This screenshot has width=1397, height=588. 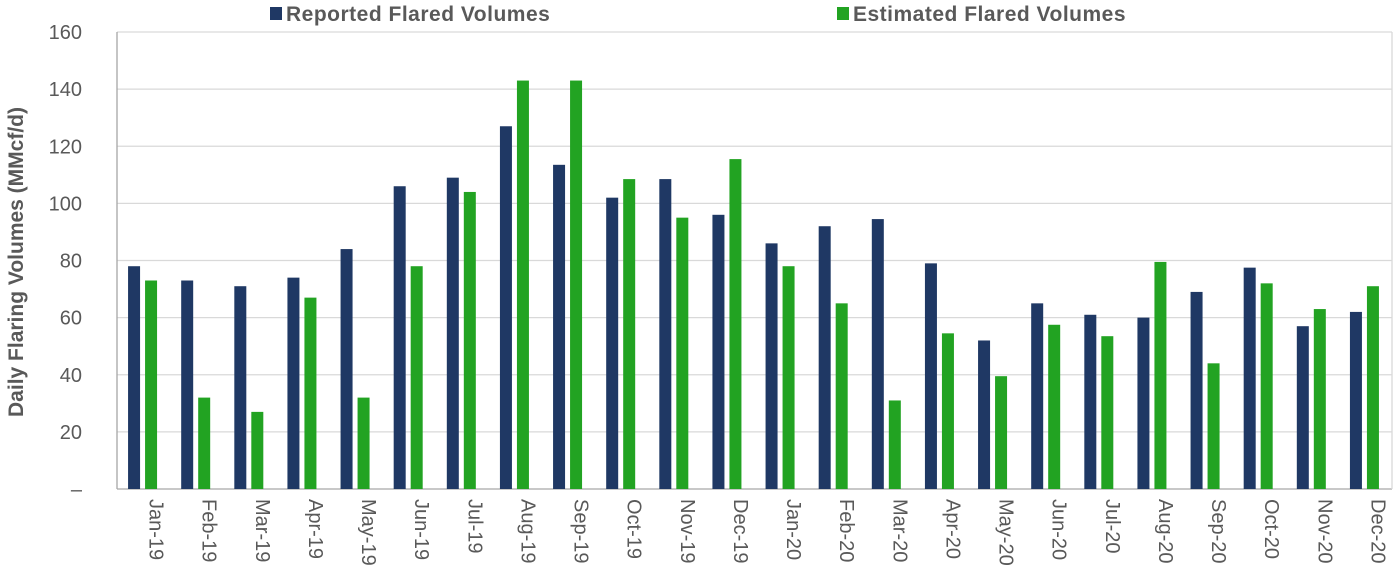 What do you see at coordinates (634, 529) in the screenshot?
I see `x-tick-label: Oct-19` at bounding box center [634, 529].